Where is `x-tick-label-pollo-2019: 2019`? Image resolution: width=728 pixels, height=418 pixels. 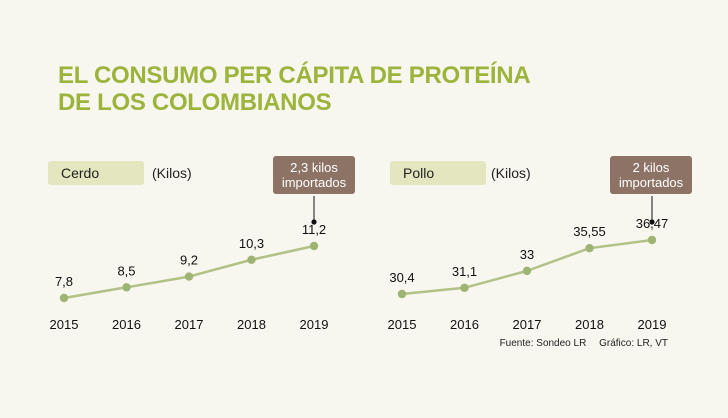
x-tick-label-pollo-2019: 2019 is located at coordinates (652, 324).